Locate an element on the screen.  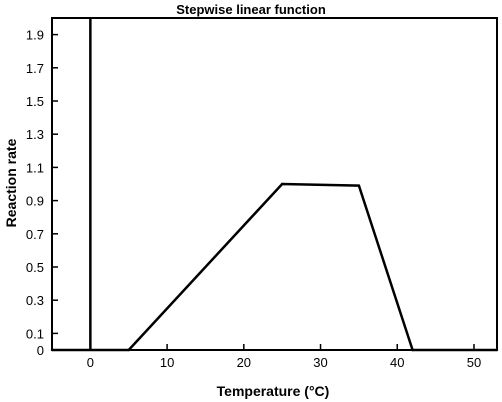
y-axis-label: Reaction rate is located at coordinates (11, 182).